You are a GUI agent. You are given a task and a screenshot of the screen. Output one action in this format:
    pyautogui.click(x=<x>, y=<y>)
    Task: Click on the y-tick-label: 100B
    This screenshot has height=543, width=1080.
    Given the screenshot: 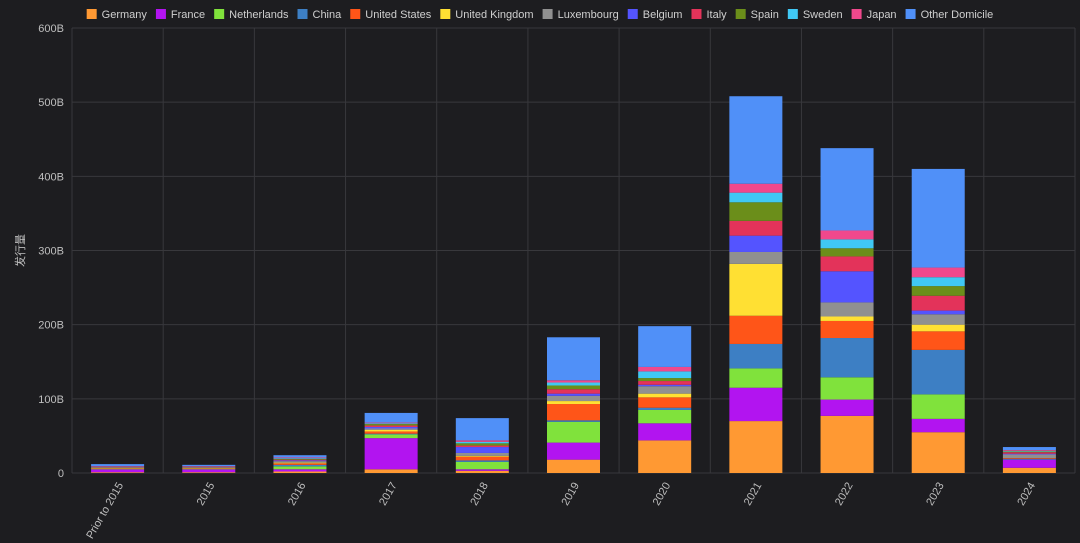 What is the action you would take?
    pyautogui.click(x=51, y=400)
    